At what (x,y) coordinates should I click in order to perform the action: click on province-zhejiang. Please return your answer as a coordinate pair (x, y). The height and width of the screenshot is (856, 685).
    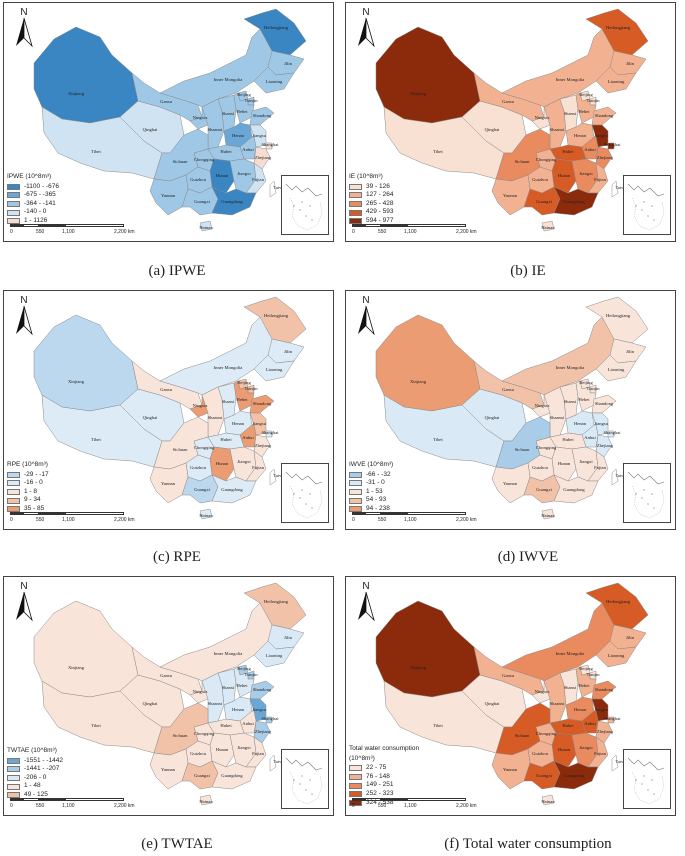
    Looking at the image, I should click on (262, 732).